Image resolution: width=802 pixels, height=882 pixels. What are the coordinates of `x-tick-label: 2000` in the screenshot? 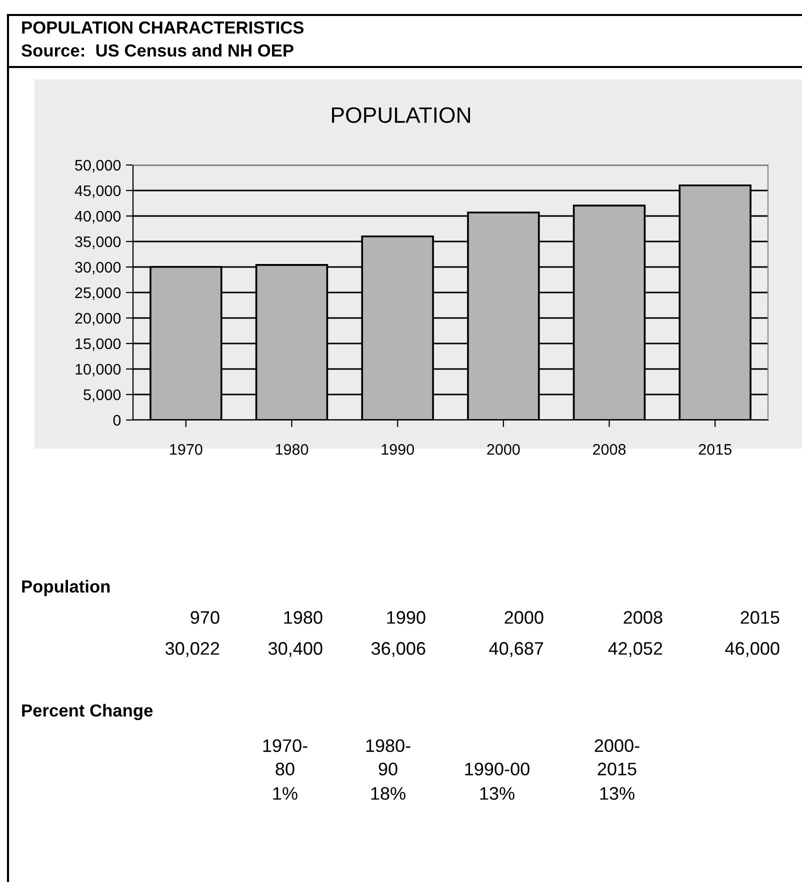 It's located at (503, 449).